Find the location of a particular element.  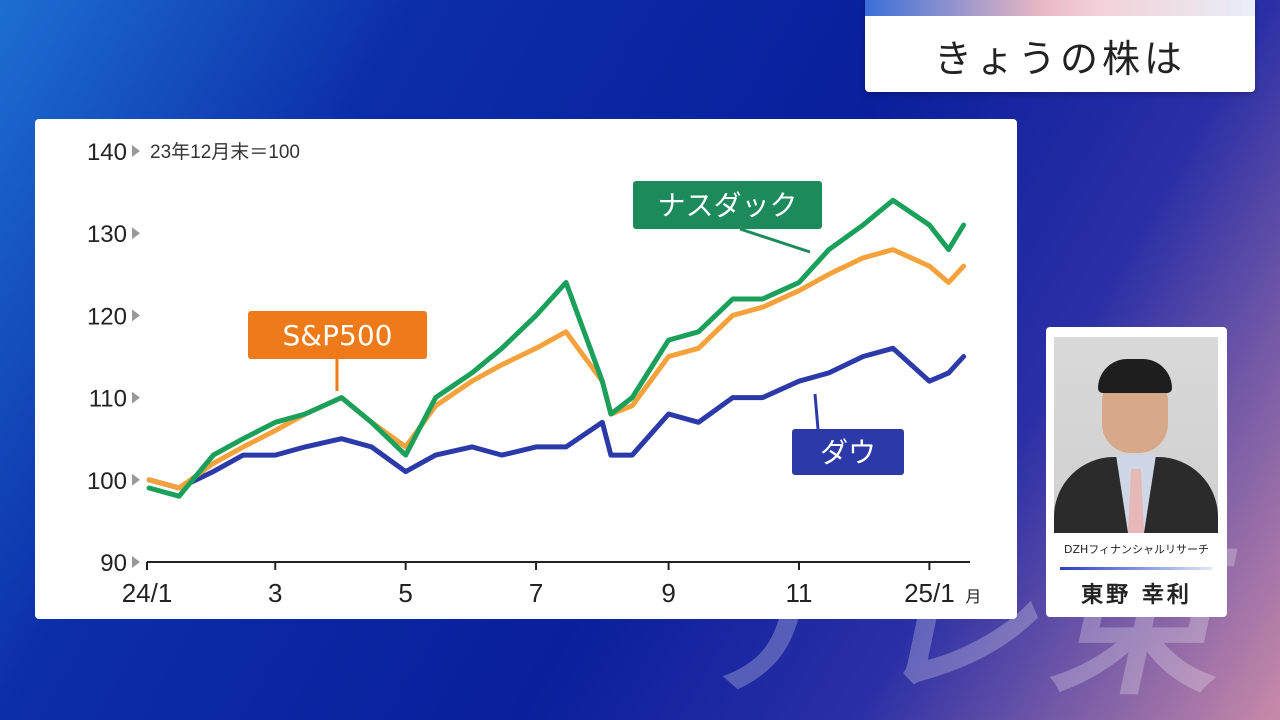

segment-title-box: きょうの株は is located at coordinates (1060, 46).